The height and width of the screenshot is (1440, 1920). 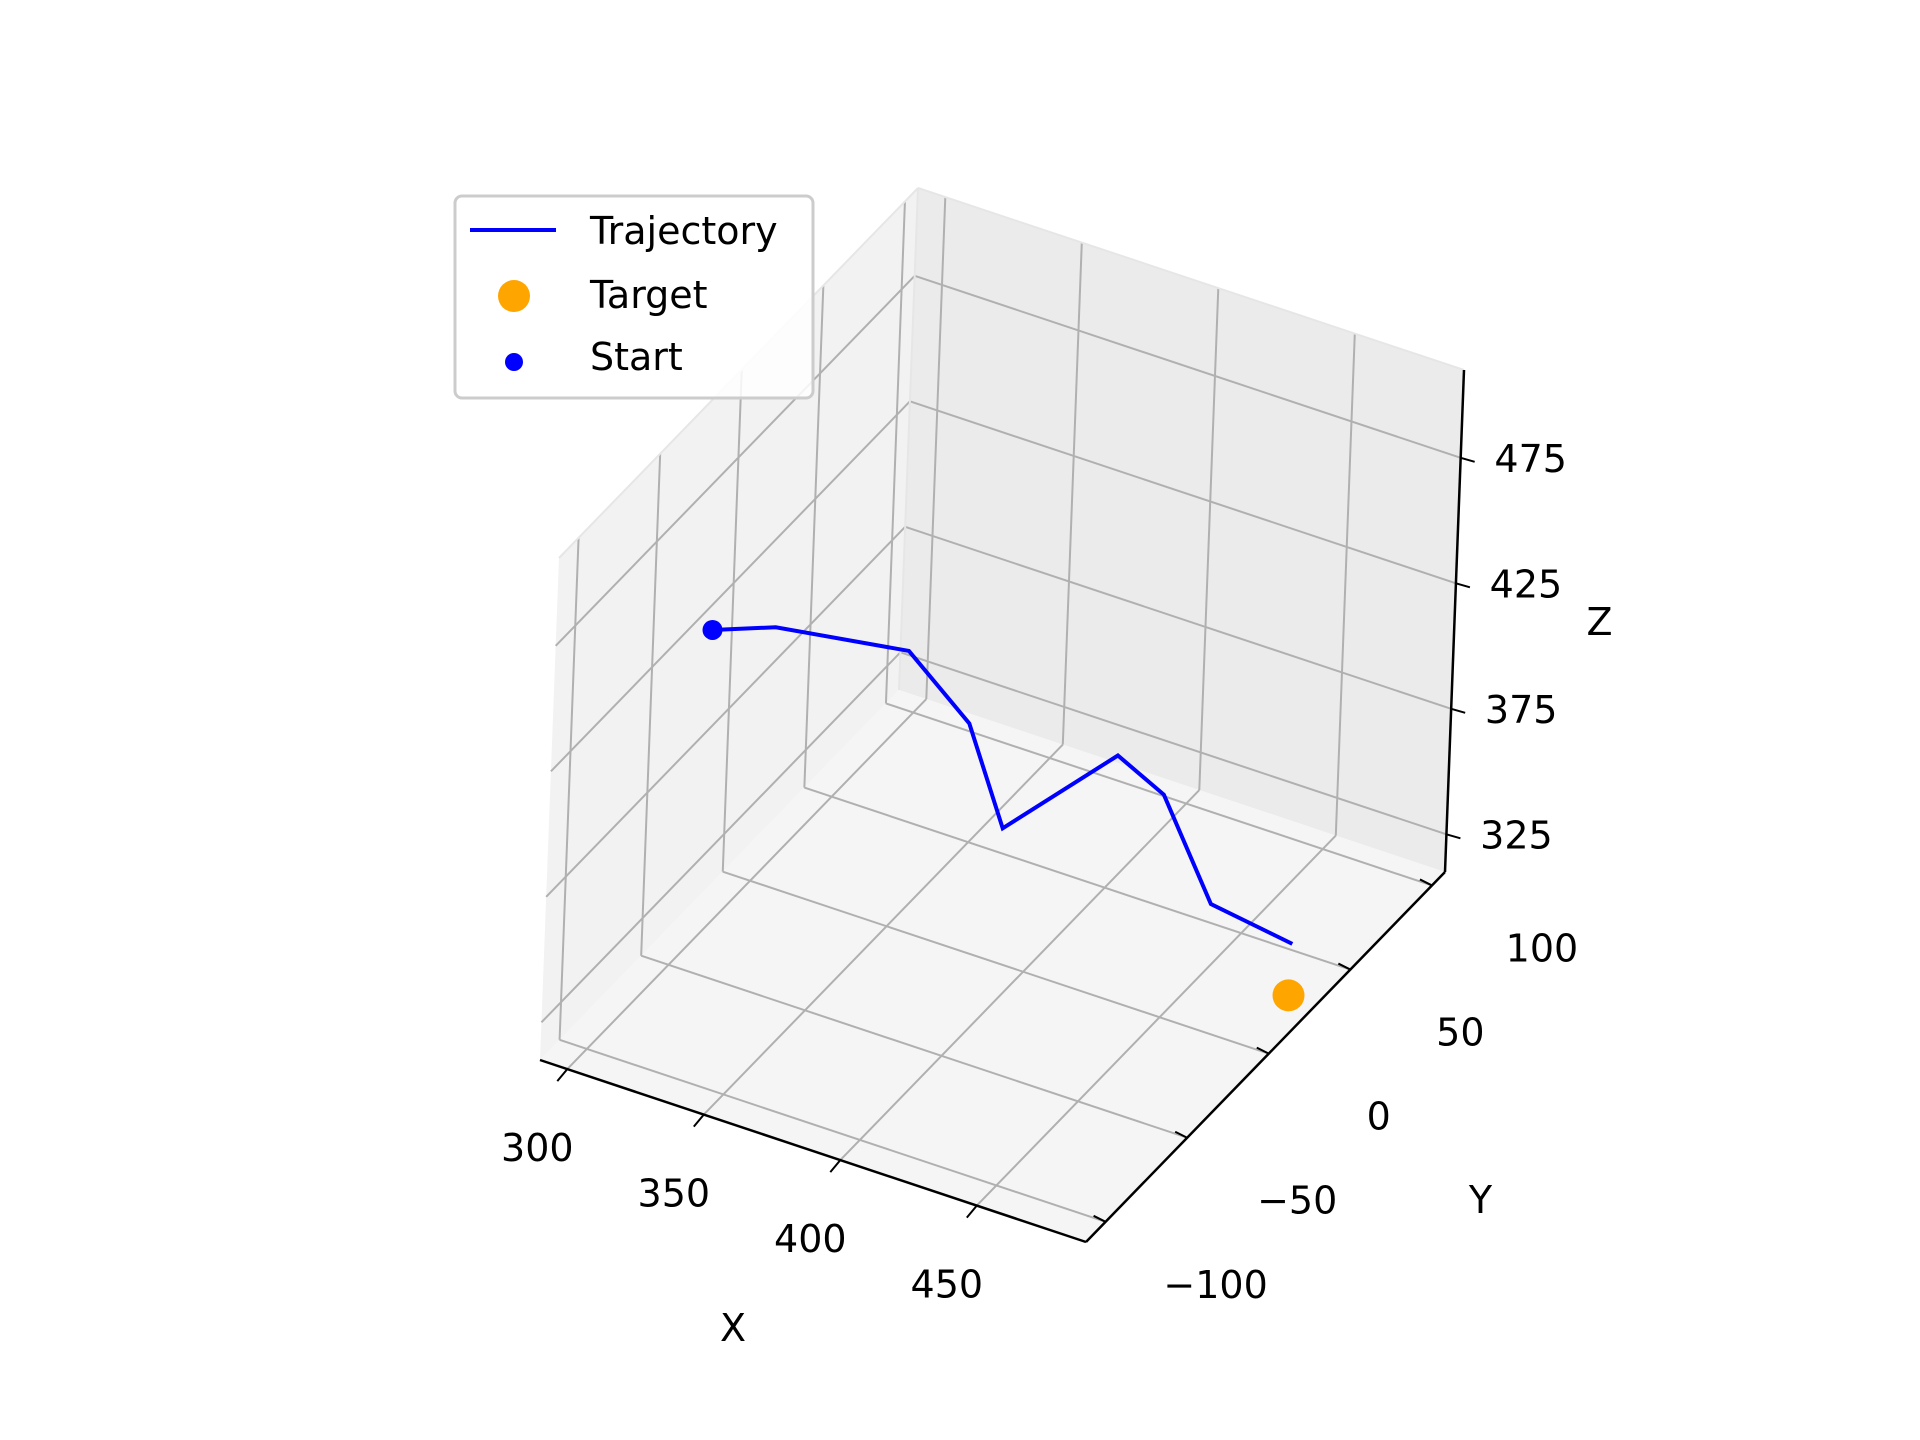 What do you see at coordinates (674, 1194) in the screenshot?
I see `x-tick-label: 350` at bounding box center [674, 1194].